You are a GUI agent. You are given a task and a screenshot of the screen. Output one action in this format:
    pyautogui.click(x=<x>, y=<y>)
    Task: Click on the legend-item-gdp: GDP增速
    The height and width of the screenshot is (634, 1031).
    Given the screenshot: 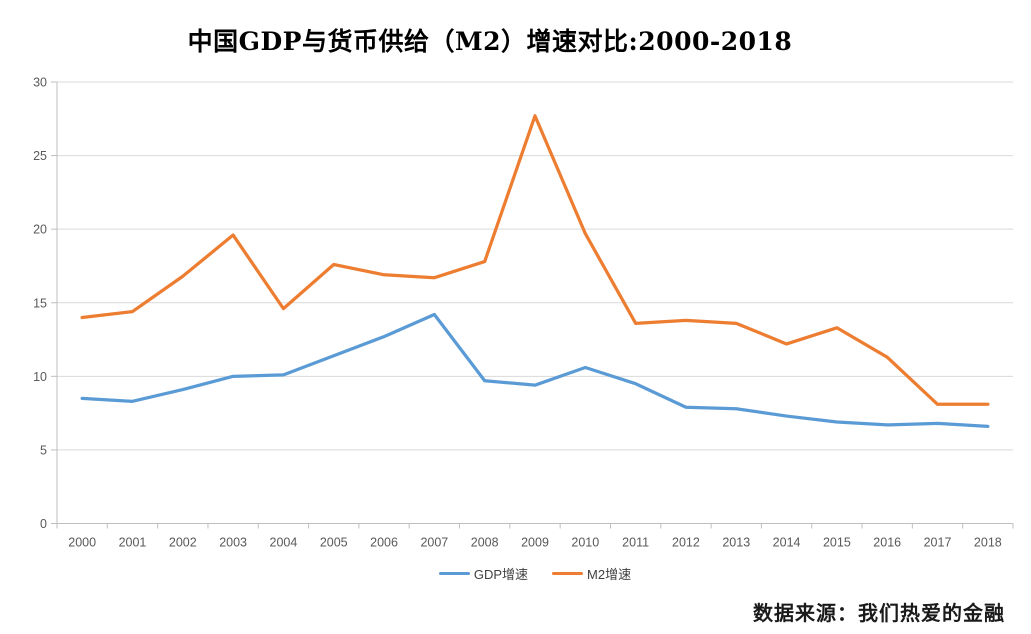 What is the action you would take?
    pyautogui.click(x=483, y=573)
    